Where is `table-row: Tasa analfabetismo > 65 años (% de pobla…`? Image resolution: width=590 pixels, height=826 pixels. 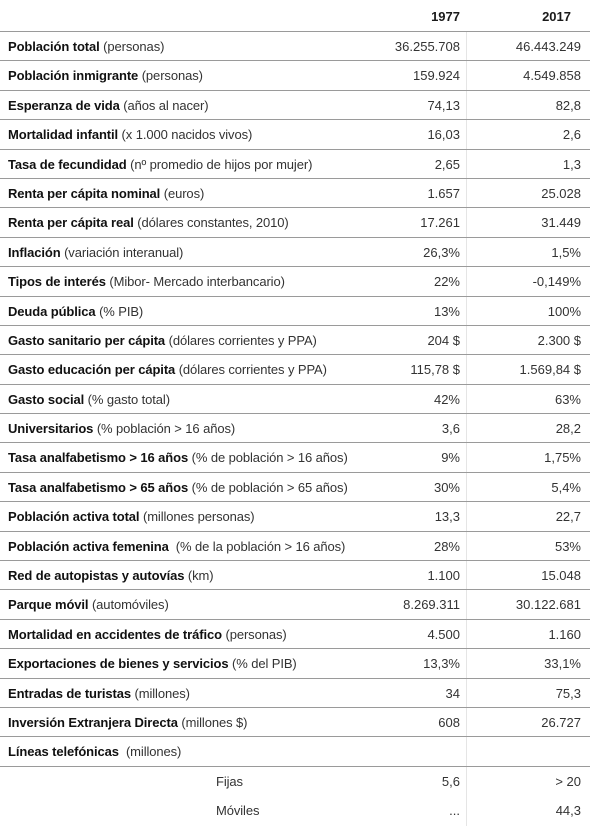 table-row: Tasa analfabetismo > 65 años (% de pobla… is located at coordinates (295, 487).